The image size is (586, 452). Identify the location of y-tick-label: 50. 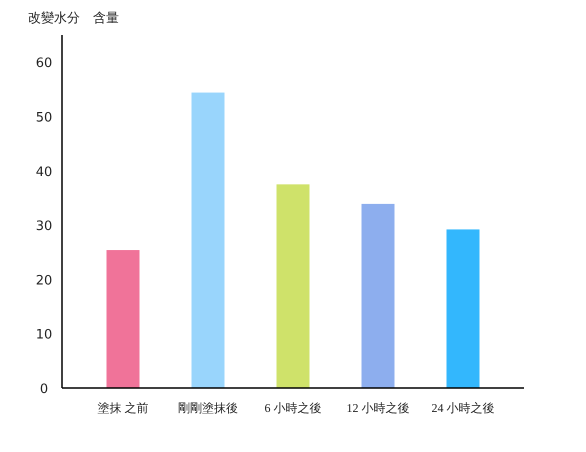
(44, 118).